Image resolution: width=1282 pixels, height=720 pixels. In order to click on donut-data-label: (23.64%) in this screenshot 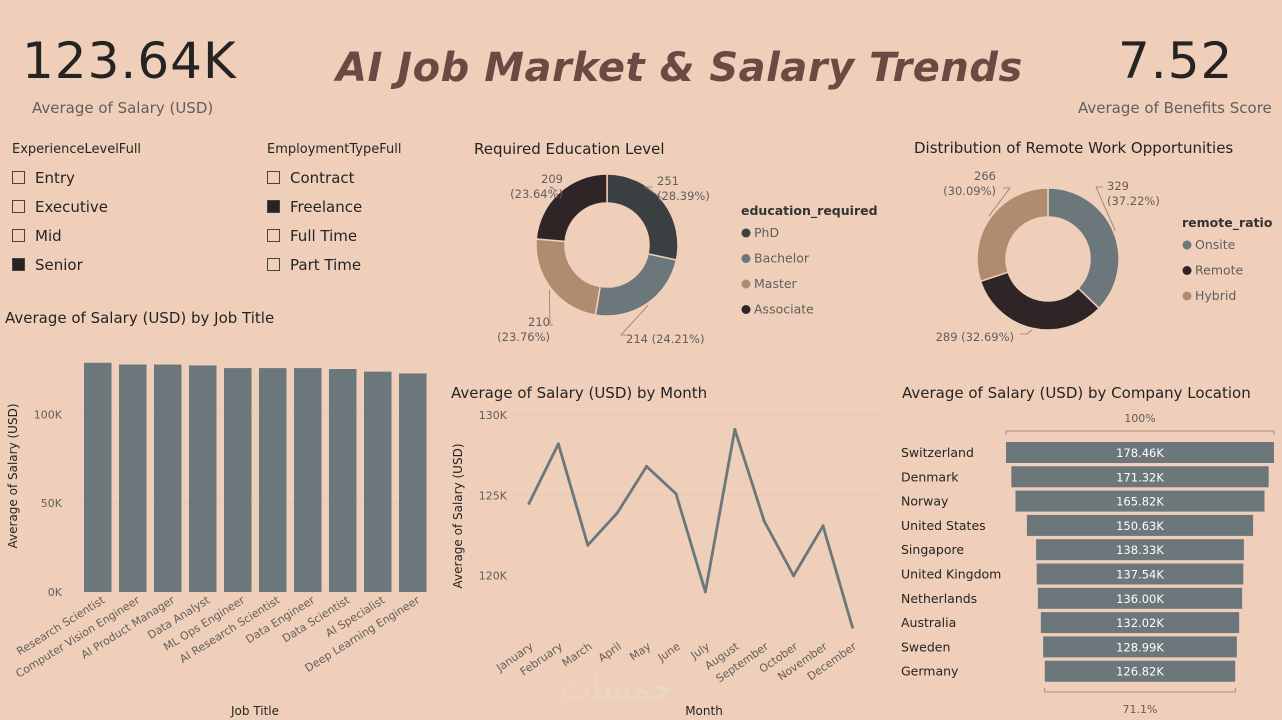, I will do `click(536, 194)`.